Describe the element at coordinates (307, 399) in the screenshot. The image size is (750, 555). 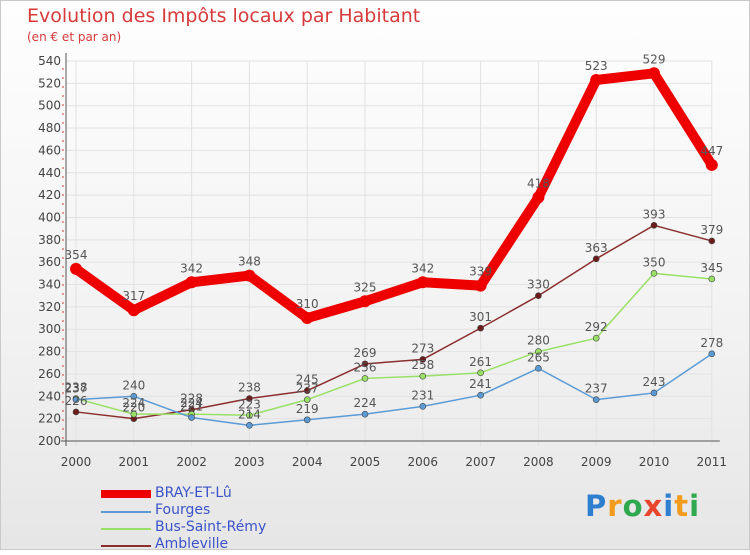
I see `point-bus-saint-remy-2004` at that location.